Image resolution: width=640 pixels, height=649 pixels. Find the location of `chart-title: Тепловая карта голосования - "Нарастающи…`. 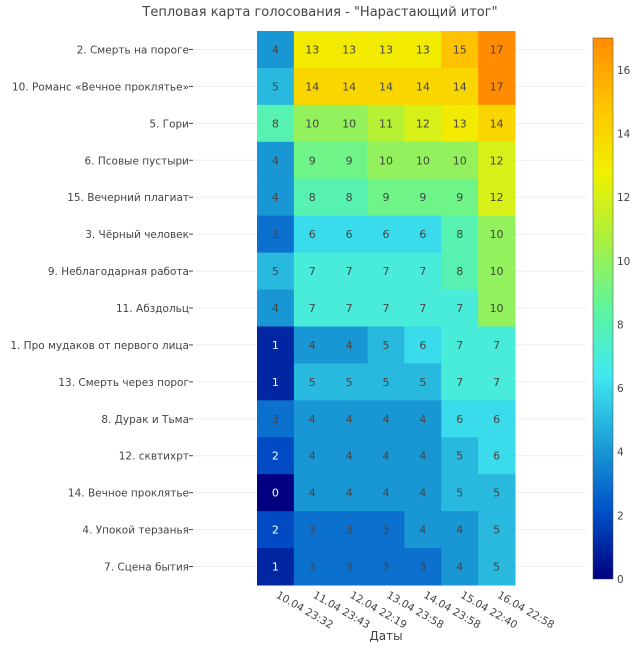

chart-title: Тепловая карта голосования - "Нарастающи… is located at coordinates (319, 12).